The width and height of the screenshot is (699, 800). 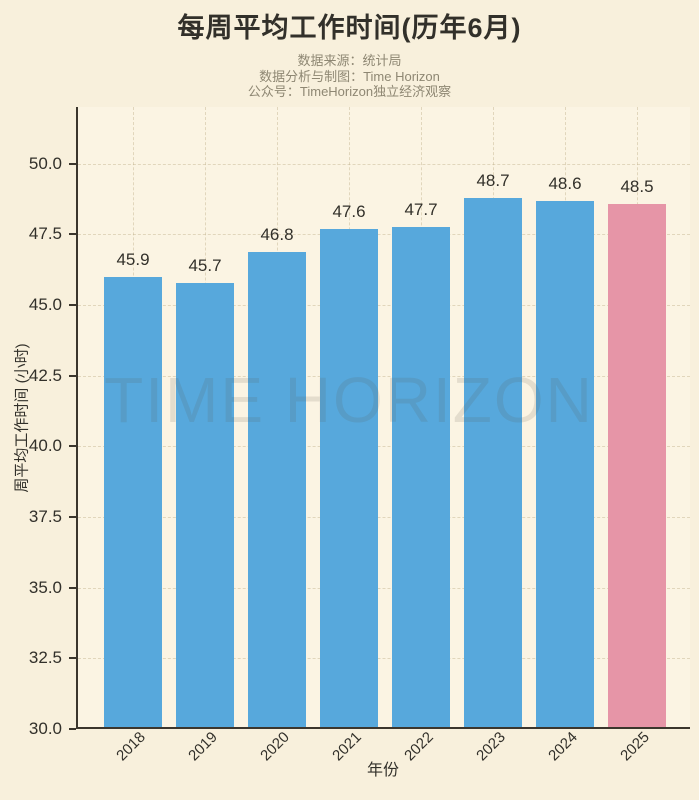 I want to click on y-tick-label: 37.5, so click(x=45, y=516).